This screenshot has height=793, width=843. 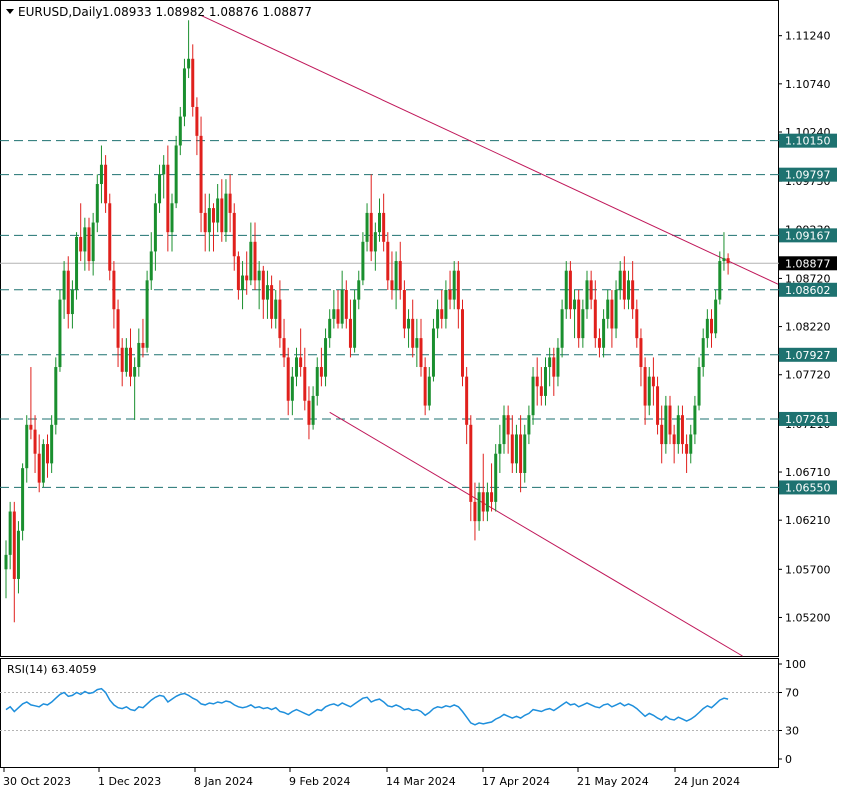 What do you see at coordinates (792, 693) in the screenshot?
I see `rsi-tick-label: 70` at bounding box center [792, 693].